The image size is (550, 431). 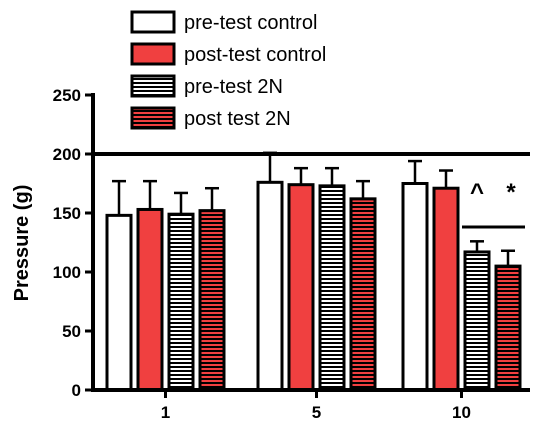 I want to click on y-tick-label: 150, so click(x=67, y=213).